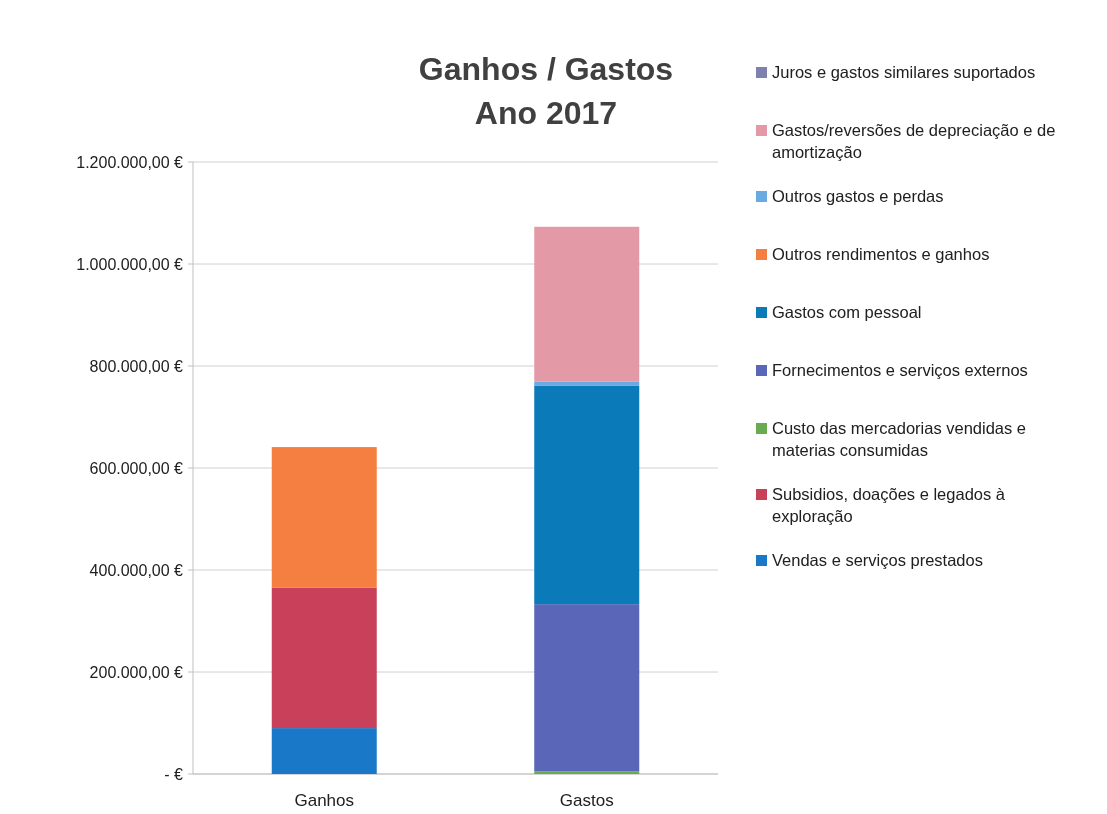  What do you see at coordinates (324, 800) in the screenshot?
I see `x-tick-label: Ganhos` at bounding box center [324, 800].